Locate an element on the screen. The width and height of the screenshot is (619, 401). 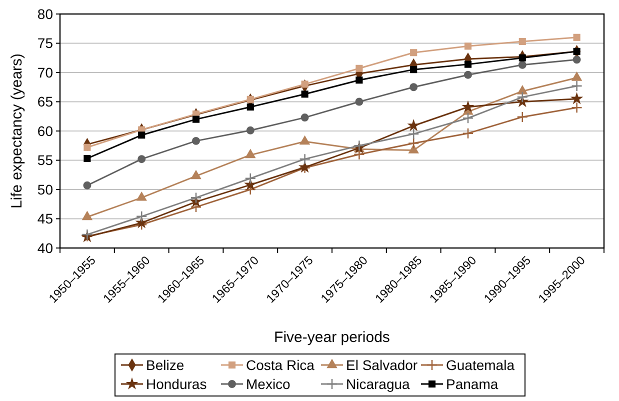
y-tick-label: 40 is located at coordinates (45, 248).